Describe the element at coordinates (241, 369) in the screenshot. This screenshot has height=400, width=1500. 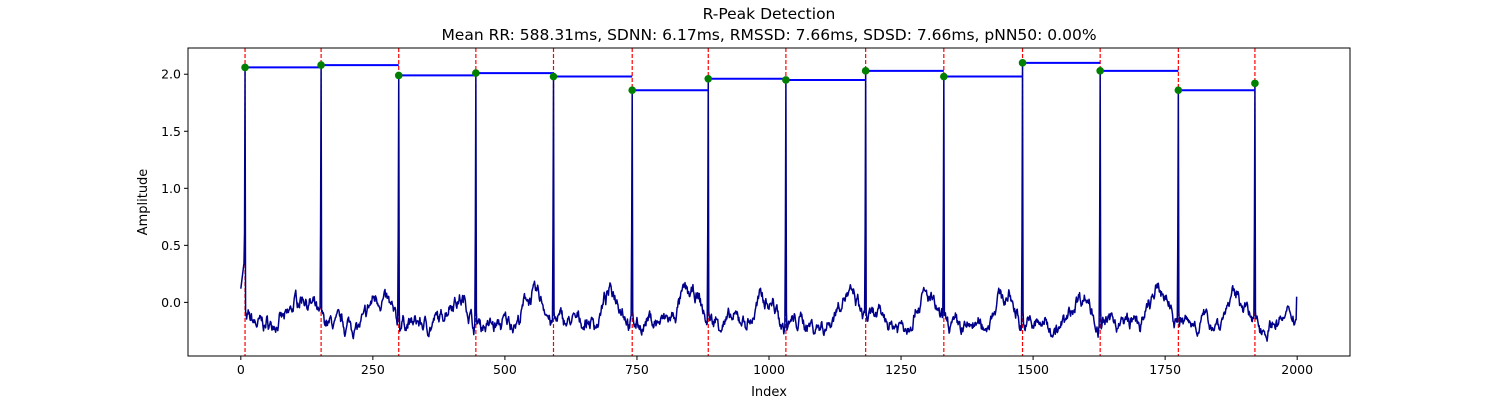
I see `x-tick-label: 0` at that location.